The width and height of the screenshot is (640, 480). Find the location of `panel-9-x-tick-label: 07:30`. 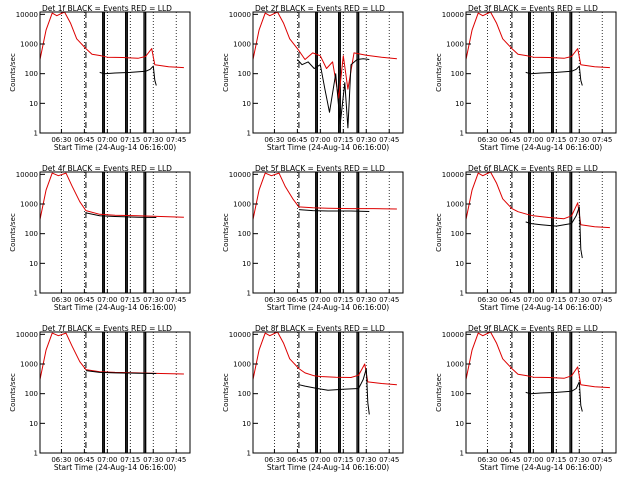

panel-9-x-tick-label: 07:30 is located at coordinates (579, 460).